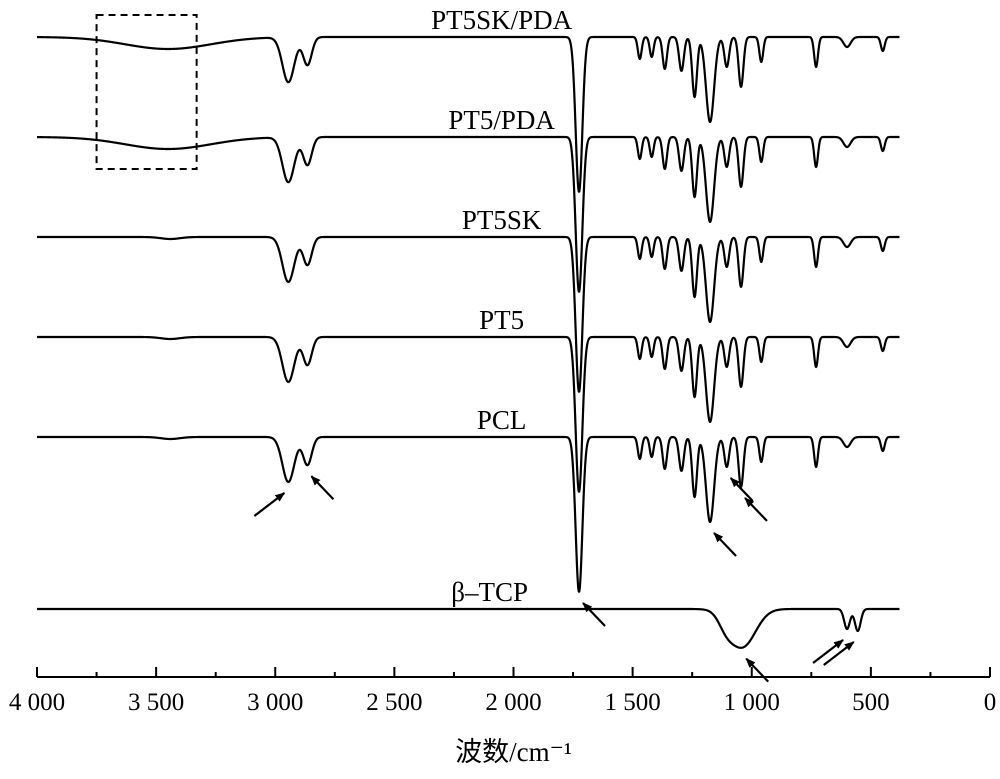  I want to click on highlight-box-oh-region, so click(146, 92).